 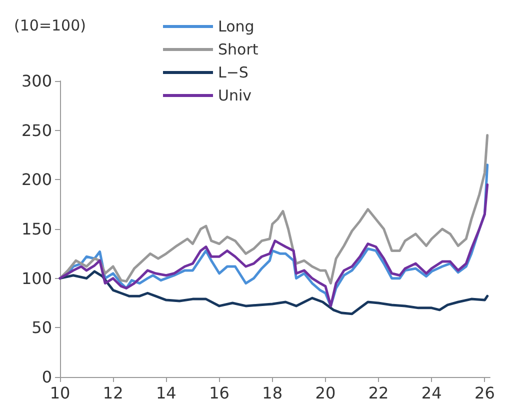 What do you see at coordinates (36, 81) in the screenshot?
I see `y-tick-label: 300` at bounding box center [36, 81].